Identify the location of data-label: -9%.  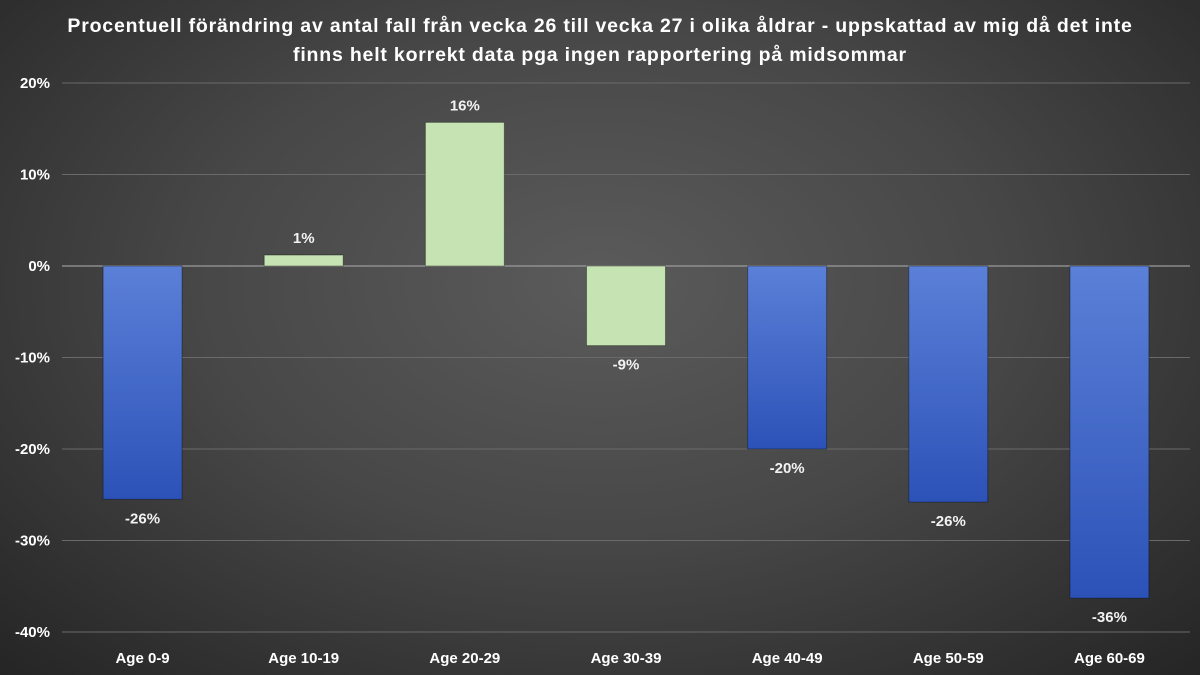
(626, 365).